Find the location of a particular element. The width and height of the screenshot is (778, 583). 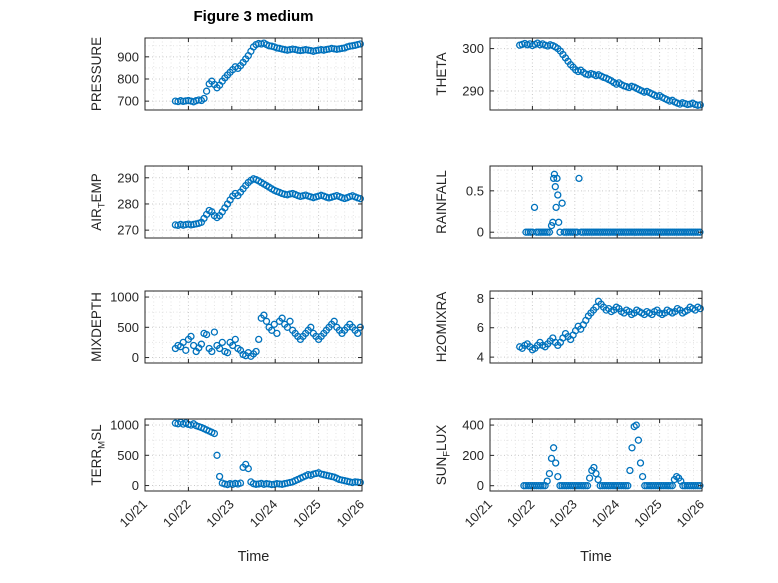

y-tick-labels: 700 800 900 is located at coordinates (128, 78).